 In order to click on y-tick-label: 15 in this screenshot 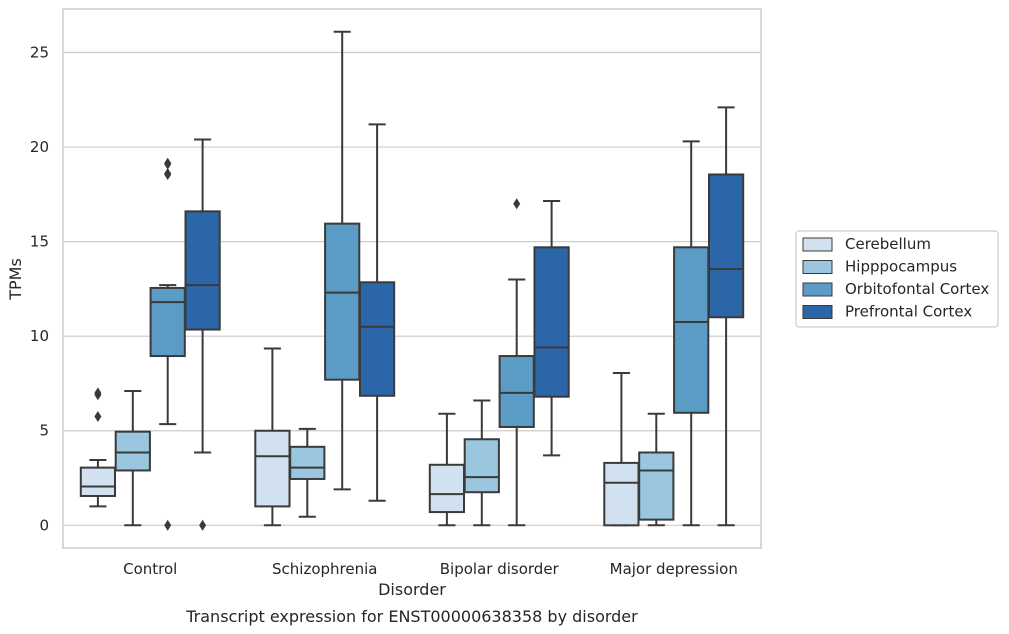, I will do `click(39, 242)`.